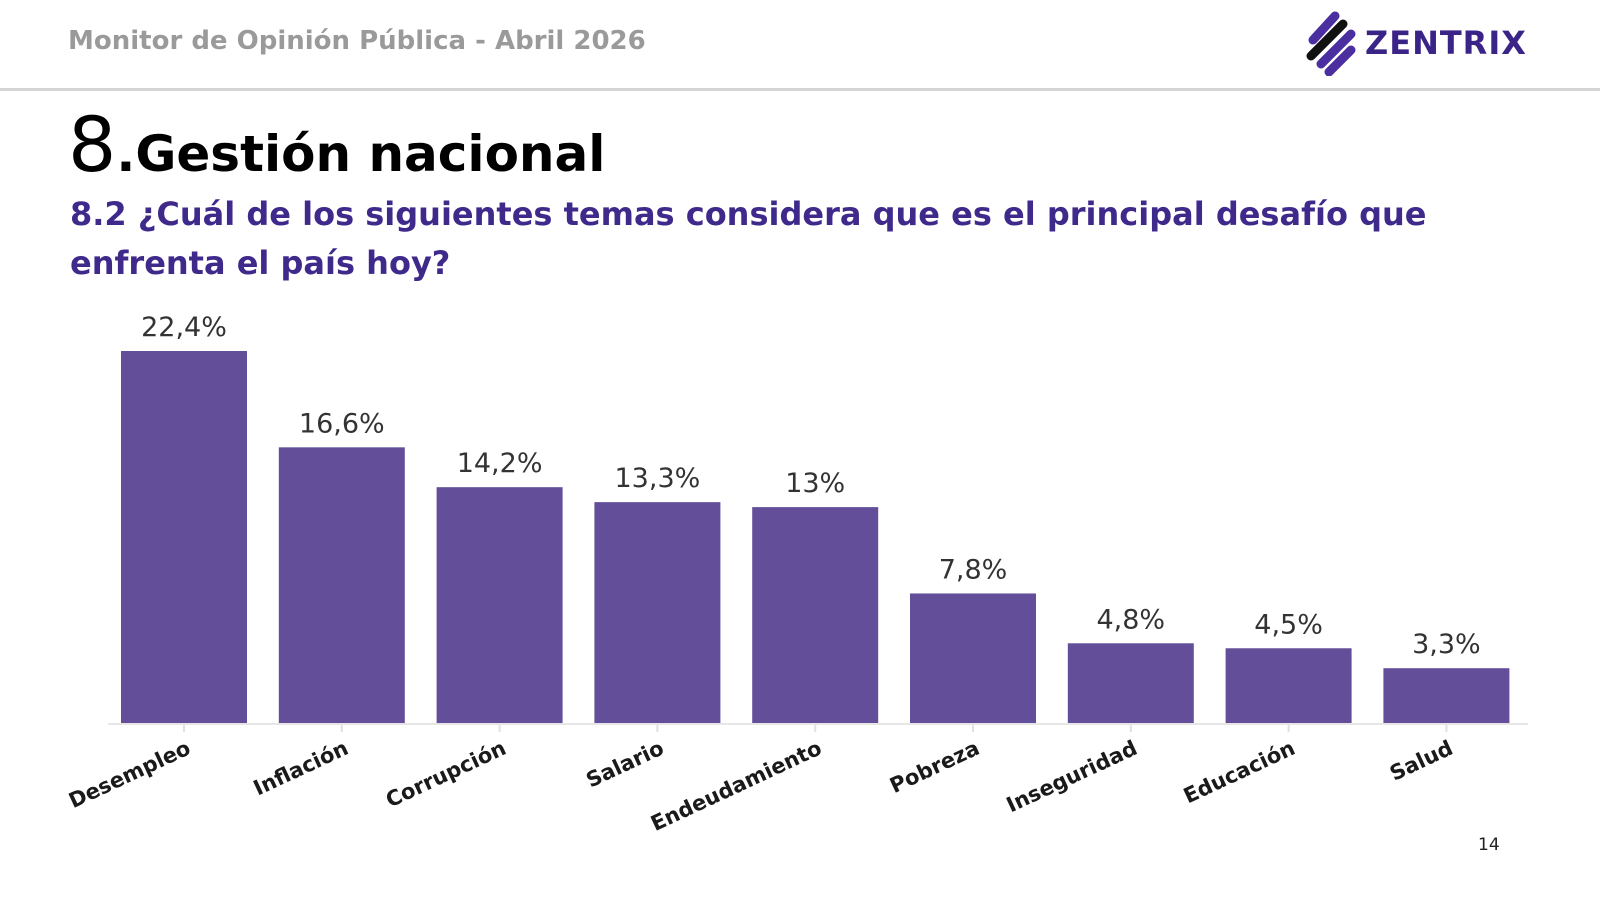  Describe the element at coordinates (1130, 619) in the screenshot. I see `data-label: 4,8%` at that location.